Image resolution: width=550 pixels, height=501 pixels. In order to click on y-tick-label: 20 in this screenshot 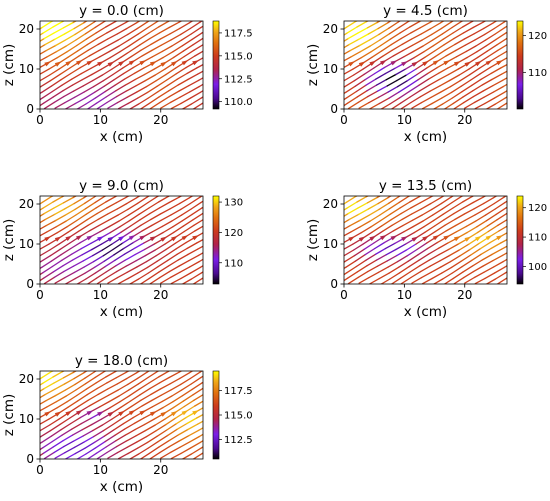, I will do `click(26, 379)`.